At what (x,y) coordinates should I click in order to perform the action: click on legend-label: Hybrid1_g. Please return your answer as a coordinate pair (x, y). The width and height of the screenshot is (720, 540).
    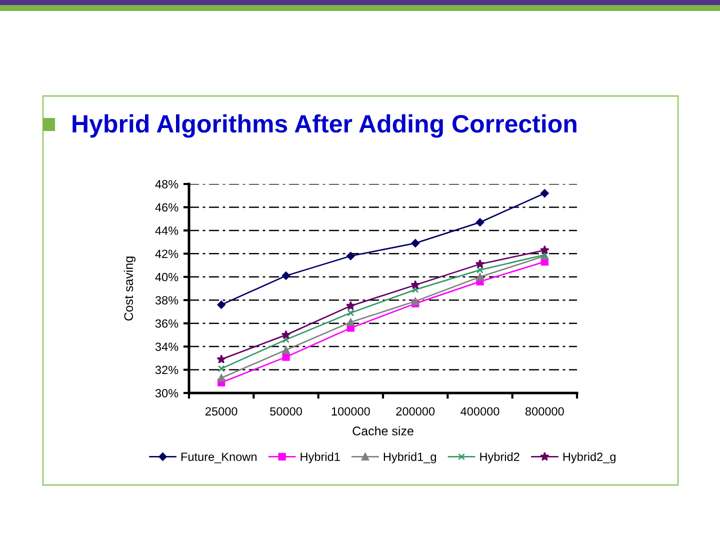
    Looking at the image, I should click on (410, 458).